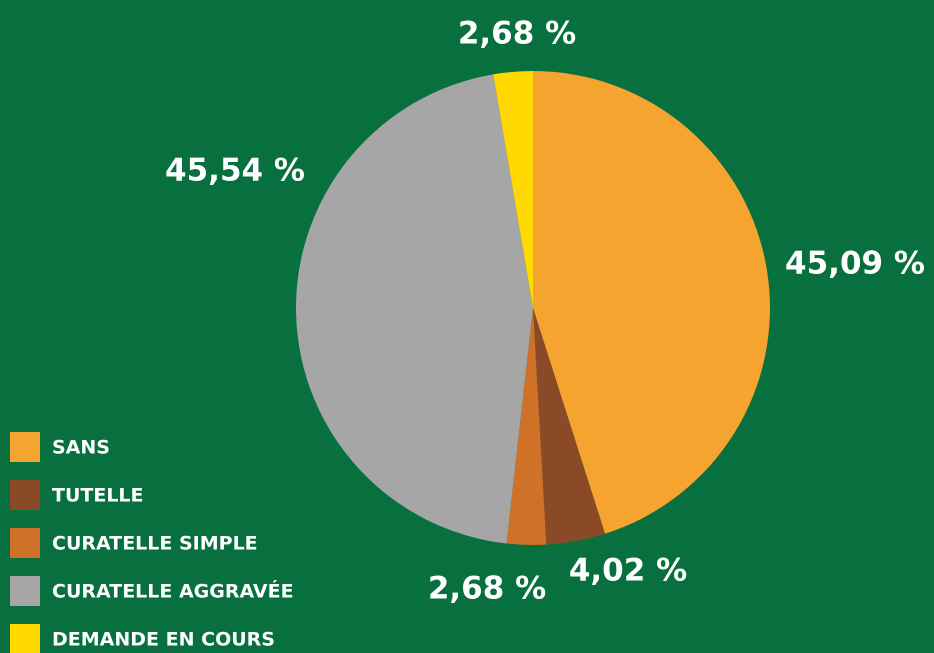 This screenshot has width=934, height=653. What do you see at coordinates (855, 264) in the screenshot?
I see `value-label: 45,09 %` at bounding box center [855, 264].